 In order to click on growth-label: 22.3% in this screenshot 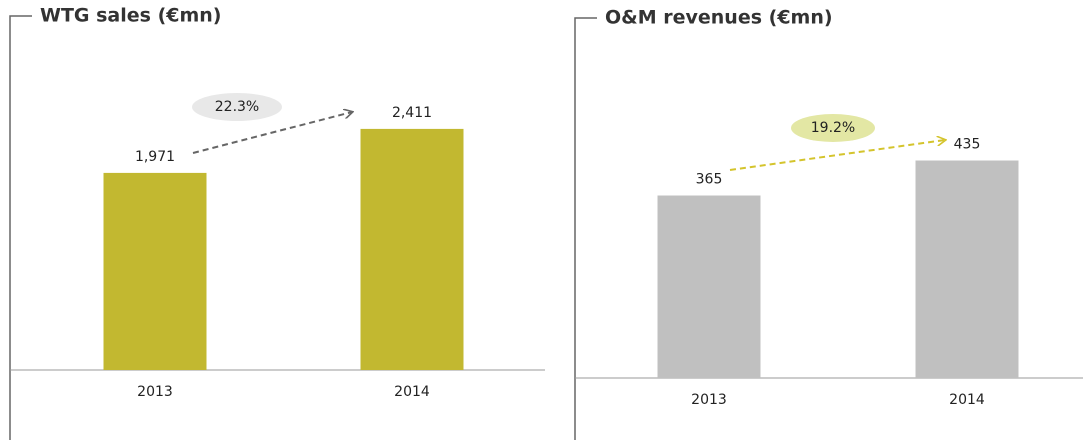, I will do `click(237, 107)`.